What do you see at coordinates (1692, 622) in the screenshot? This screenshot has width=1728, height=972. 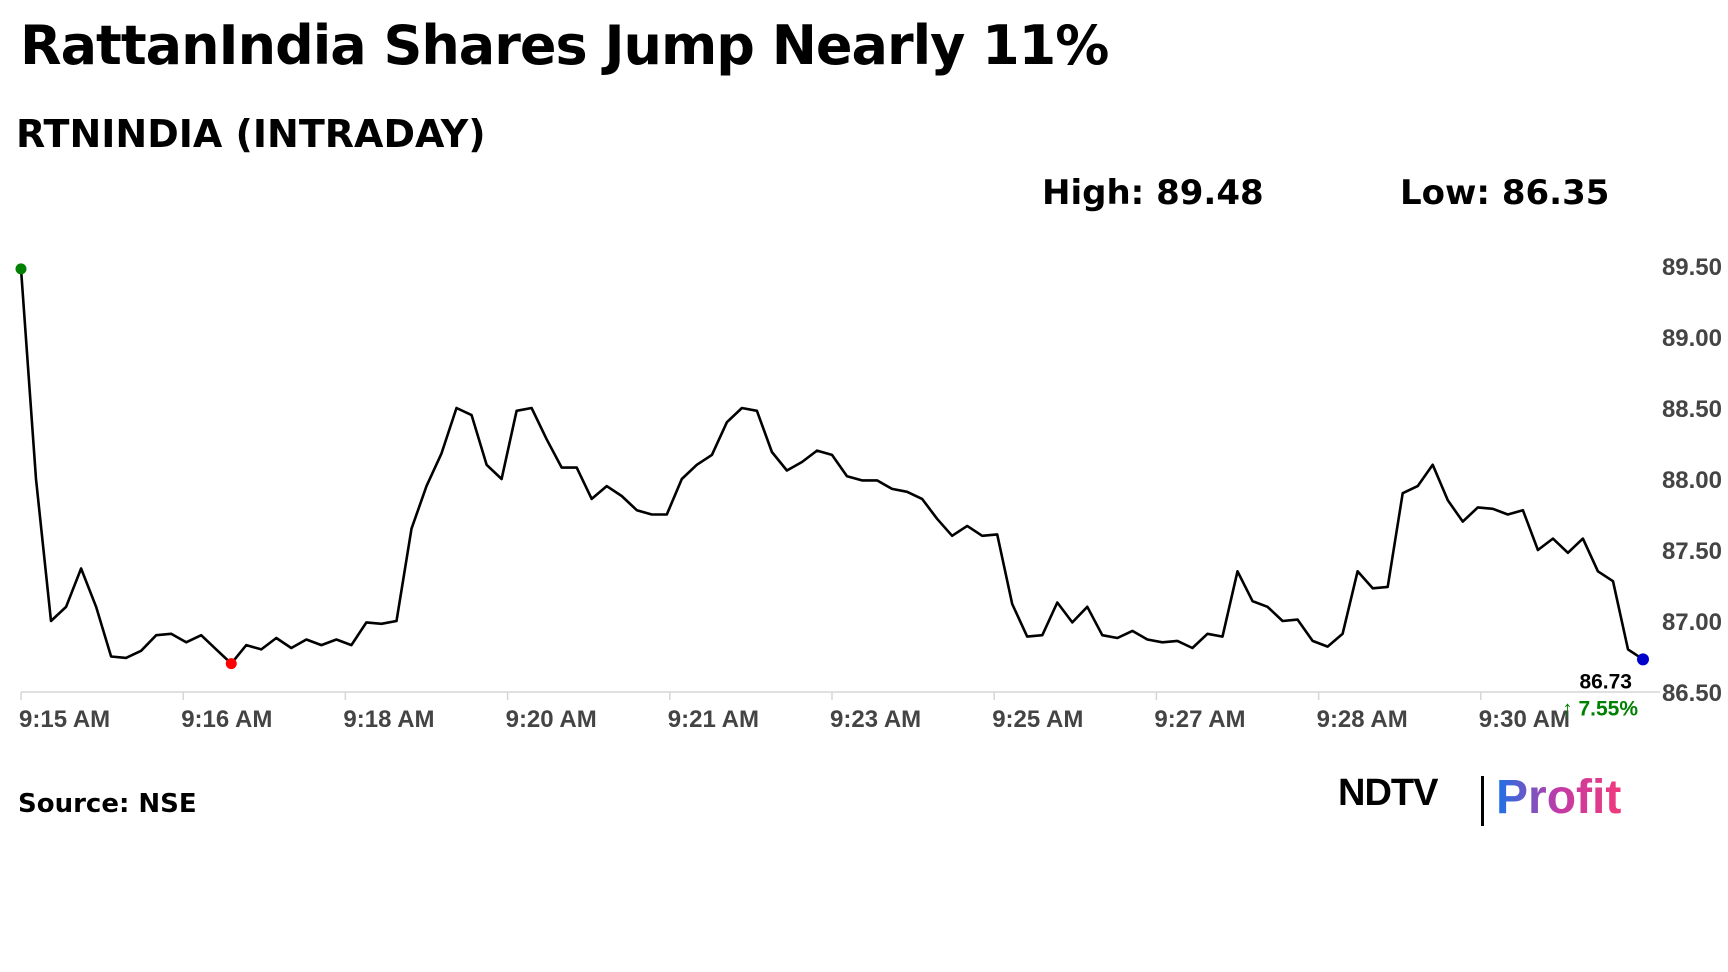 I see `y-tick-label: 87.00` at bounding box center [1692, 622].